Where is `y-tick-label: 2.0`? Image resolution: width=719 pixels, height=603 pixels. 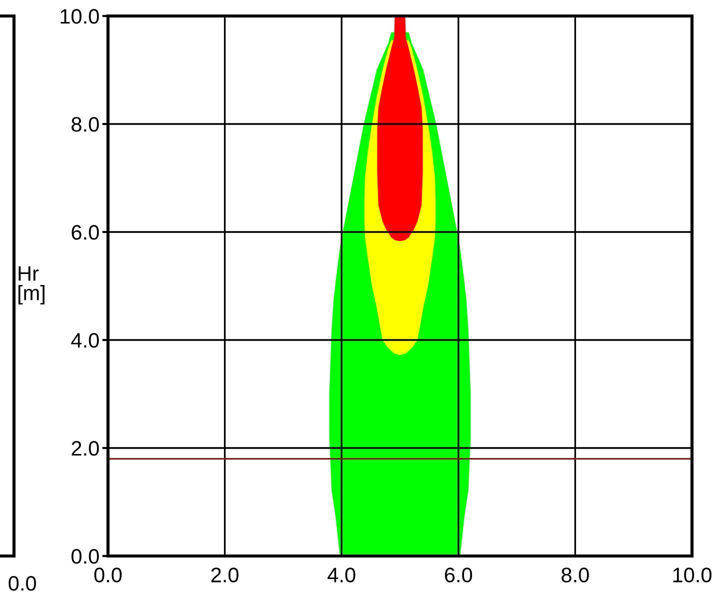 y-tick-label: 2.0 is located at coordinates (85, 448).